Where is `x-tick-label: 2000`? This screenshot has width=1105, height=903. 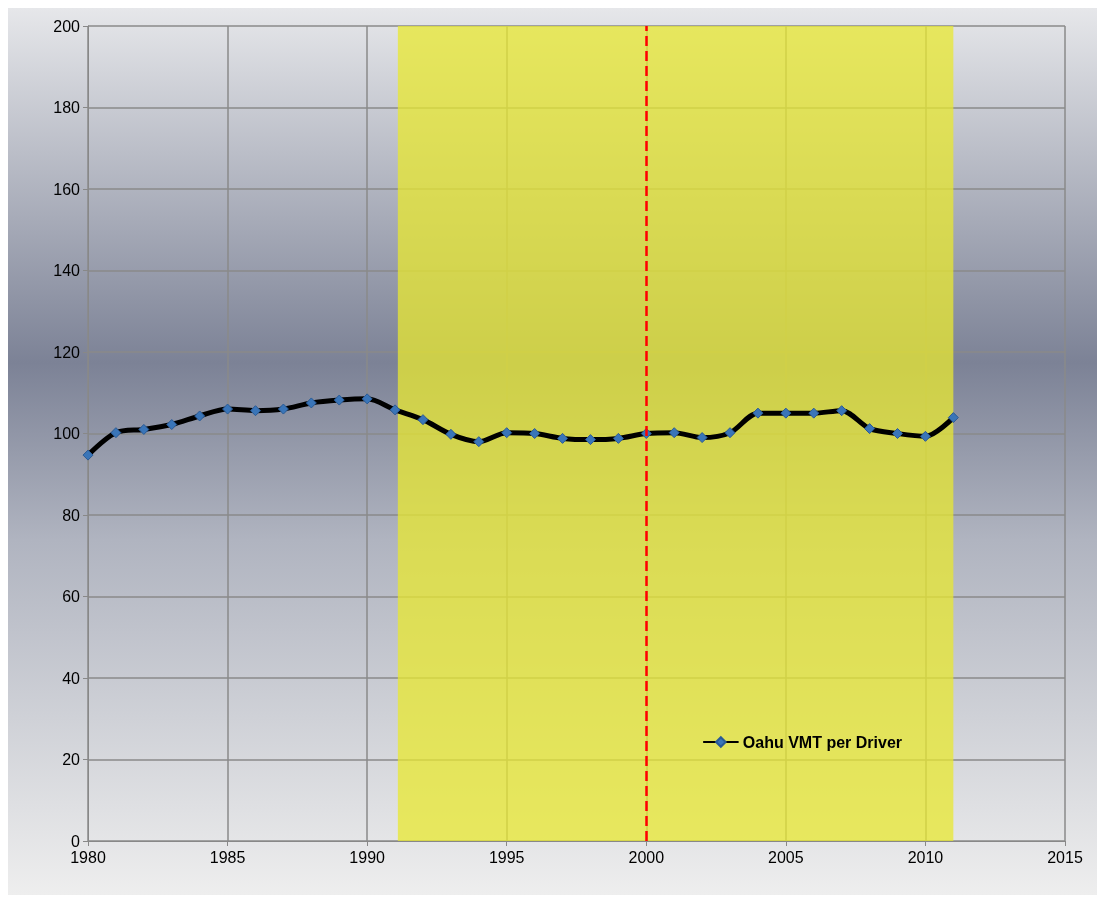 x-tick-label: 2000 is located at coordinates (646, 857).